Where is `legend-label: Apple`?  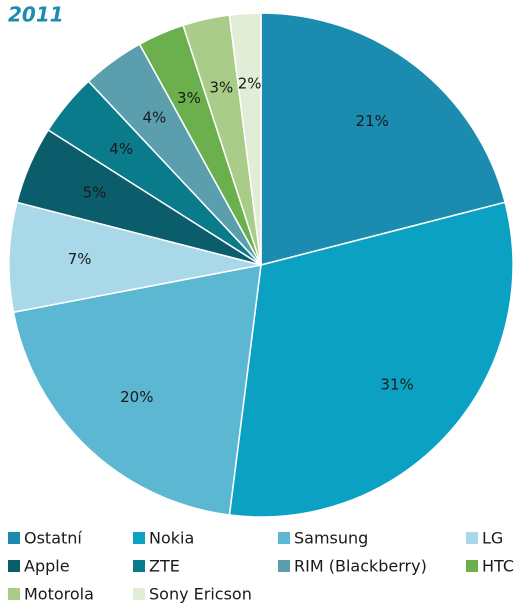
legend-label: Apple is located at coordinates (47, 566).